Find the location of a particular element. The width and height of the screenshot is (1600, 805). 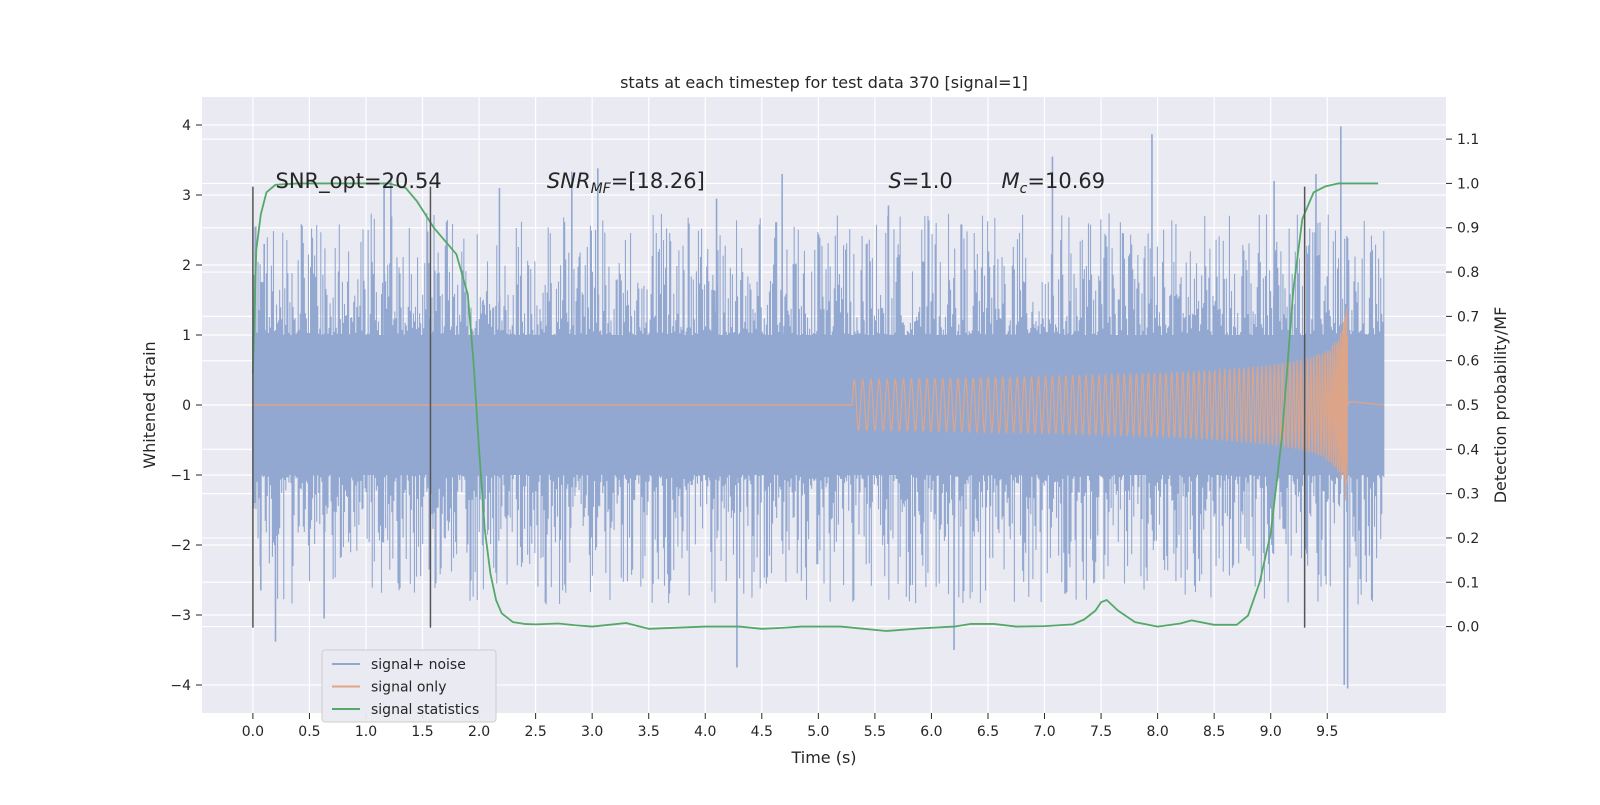

y2-tick-label: 0.0 is located at coordinates (1468, 628).